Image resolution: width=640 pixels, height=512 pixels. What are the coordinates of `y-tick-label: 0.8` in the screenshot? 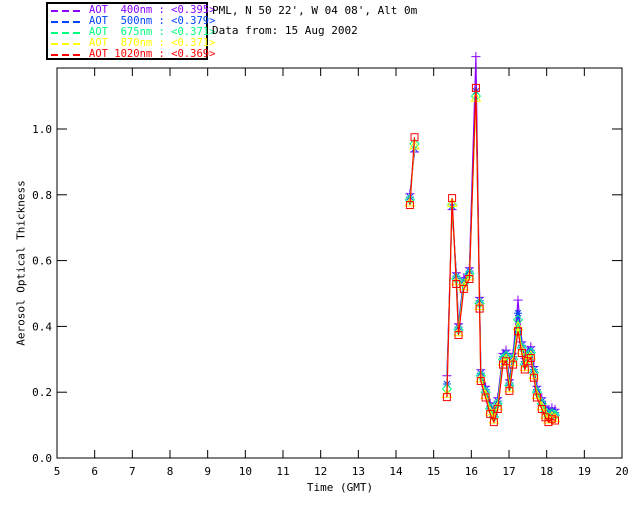 It's located at (42, 195).